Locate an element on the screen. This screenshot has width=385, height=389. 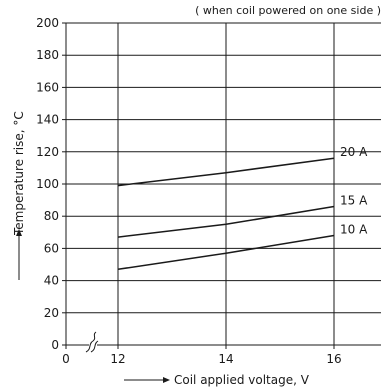
chart-note: ( when coil powered on one side ) is located at coordinates (288, 10).